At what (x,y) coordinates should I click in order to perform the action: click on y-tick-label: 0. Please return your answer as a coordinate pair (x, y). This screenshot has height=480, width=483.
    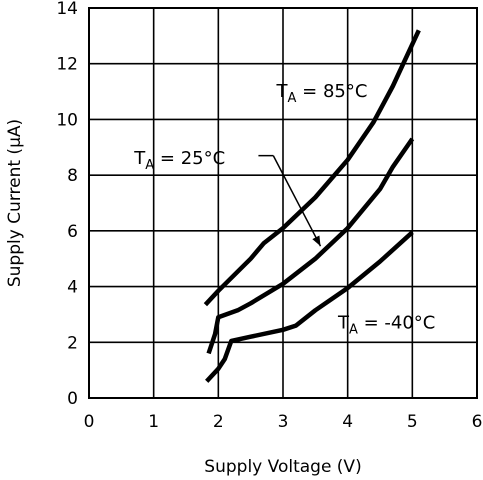
    Looking at the image, I should click on (72, 399).